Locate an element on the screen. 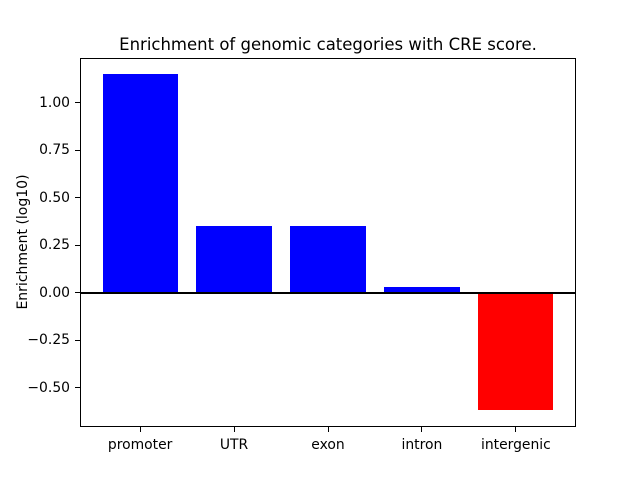  y-tick-label: 0.75 is located at coordinates (54, 150).